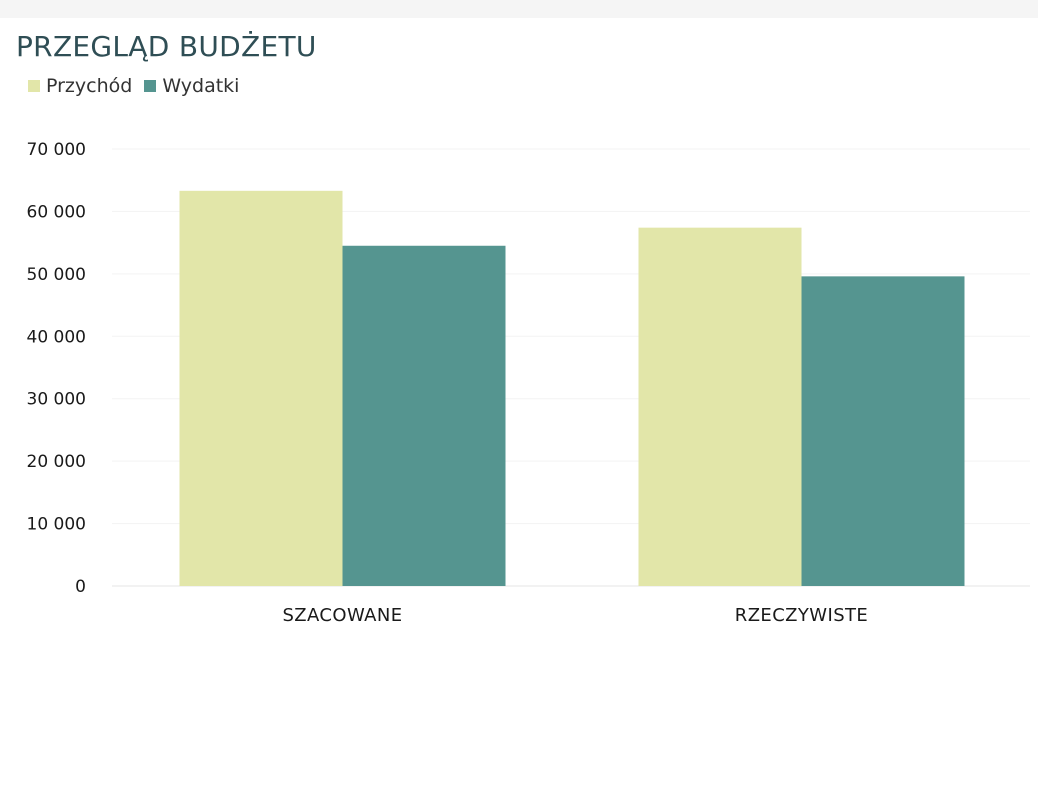  I want to click on legend-swatch-wydatki, so click(150, 86).